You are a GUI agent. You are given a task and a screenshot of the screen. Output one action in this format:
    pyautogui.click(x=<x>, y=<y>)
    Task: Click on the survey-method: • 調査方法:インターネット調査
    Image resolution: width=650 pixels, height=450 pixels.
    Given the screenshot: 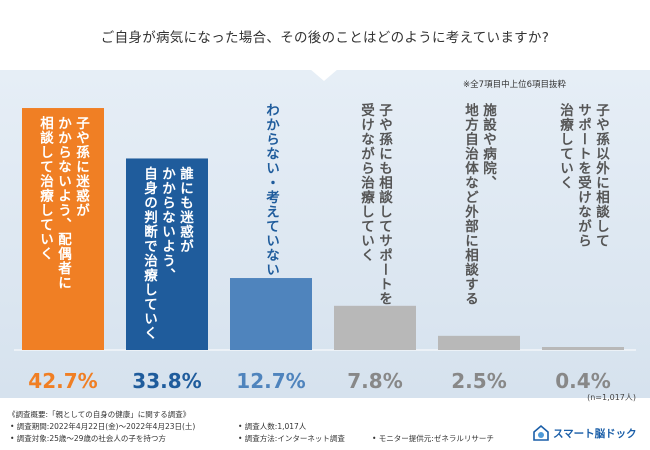 What is the action you would take?
    pyautogui.click(x=291, y=438)
    